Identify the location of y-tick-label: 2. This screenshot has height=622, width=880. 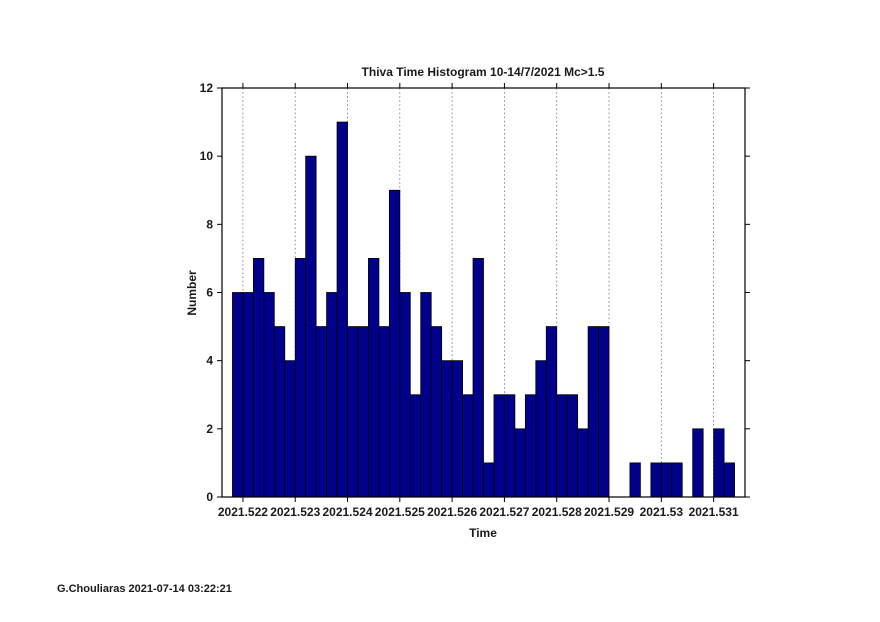
(209, 429).